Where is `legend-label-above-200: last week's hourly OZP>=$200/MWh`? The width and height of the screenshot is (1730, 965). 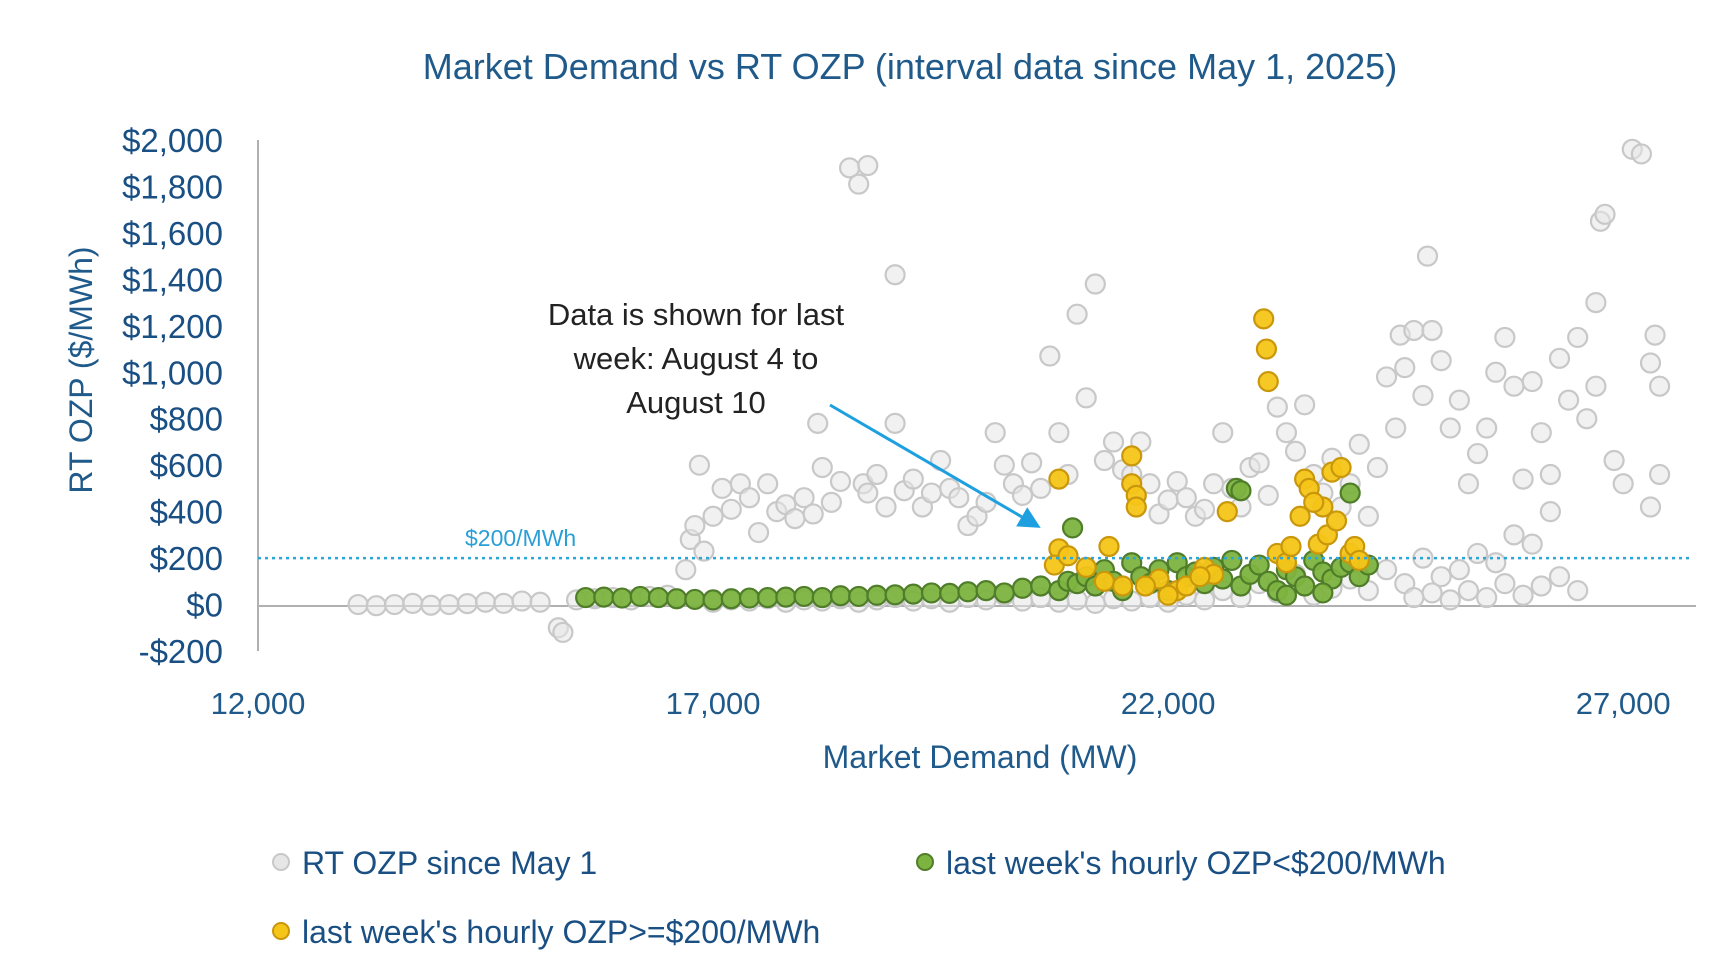
legend-label-above-200: last week's hourly OZP>=$200/MWh is located at coordinates (561, 932).